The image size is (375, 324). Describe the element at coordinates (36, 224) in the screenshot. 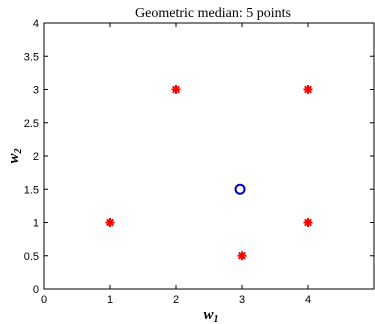

I see `y-tick-label: 1` at that location.